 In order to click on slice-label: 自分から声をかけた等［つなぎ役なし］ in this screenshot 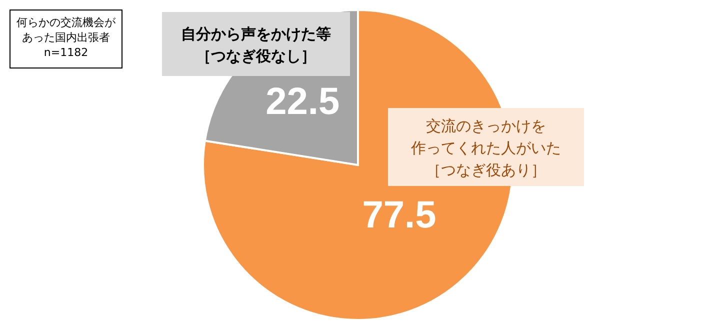, I will do `click(256, 45)`.